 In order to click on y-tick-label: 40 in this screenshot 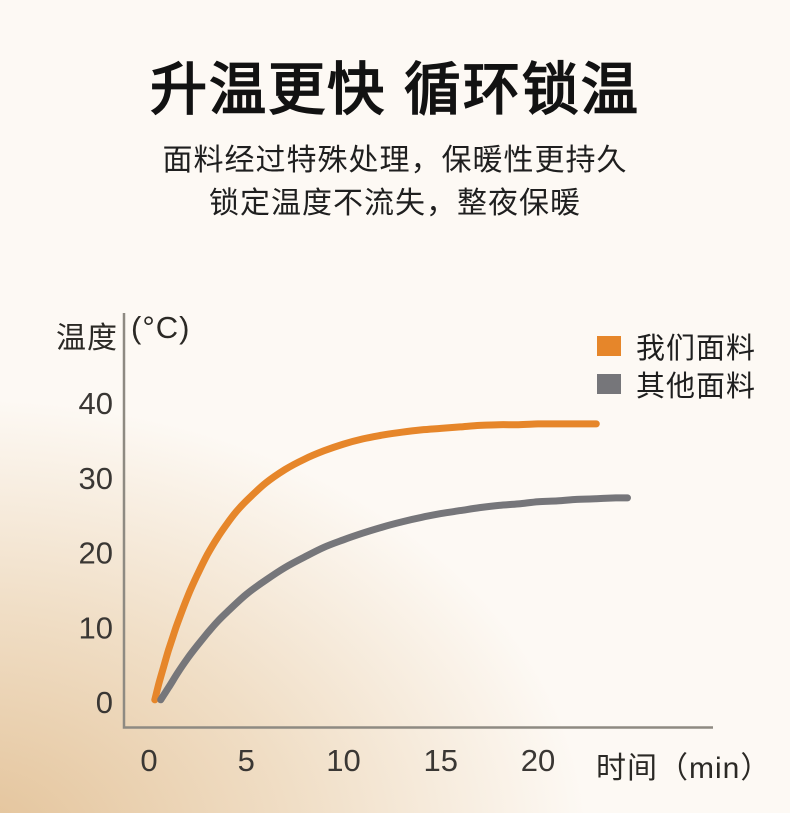, I will do `click(96, 403)`.